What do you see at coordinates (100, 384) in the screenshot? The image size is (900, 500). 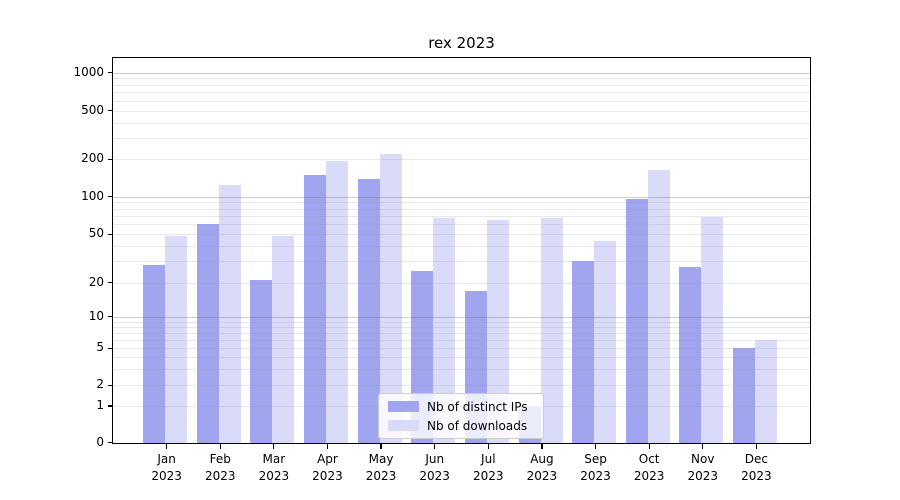 I see `y-tick-label: 2` at bounding box center [100, 384].